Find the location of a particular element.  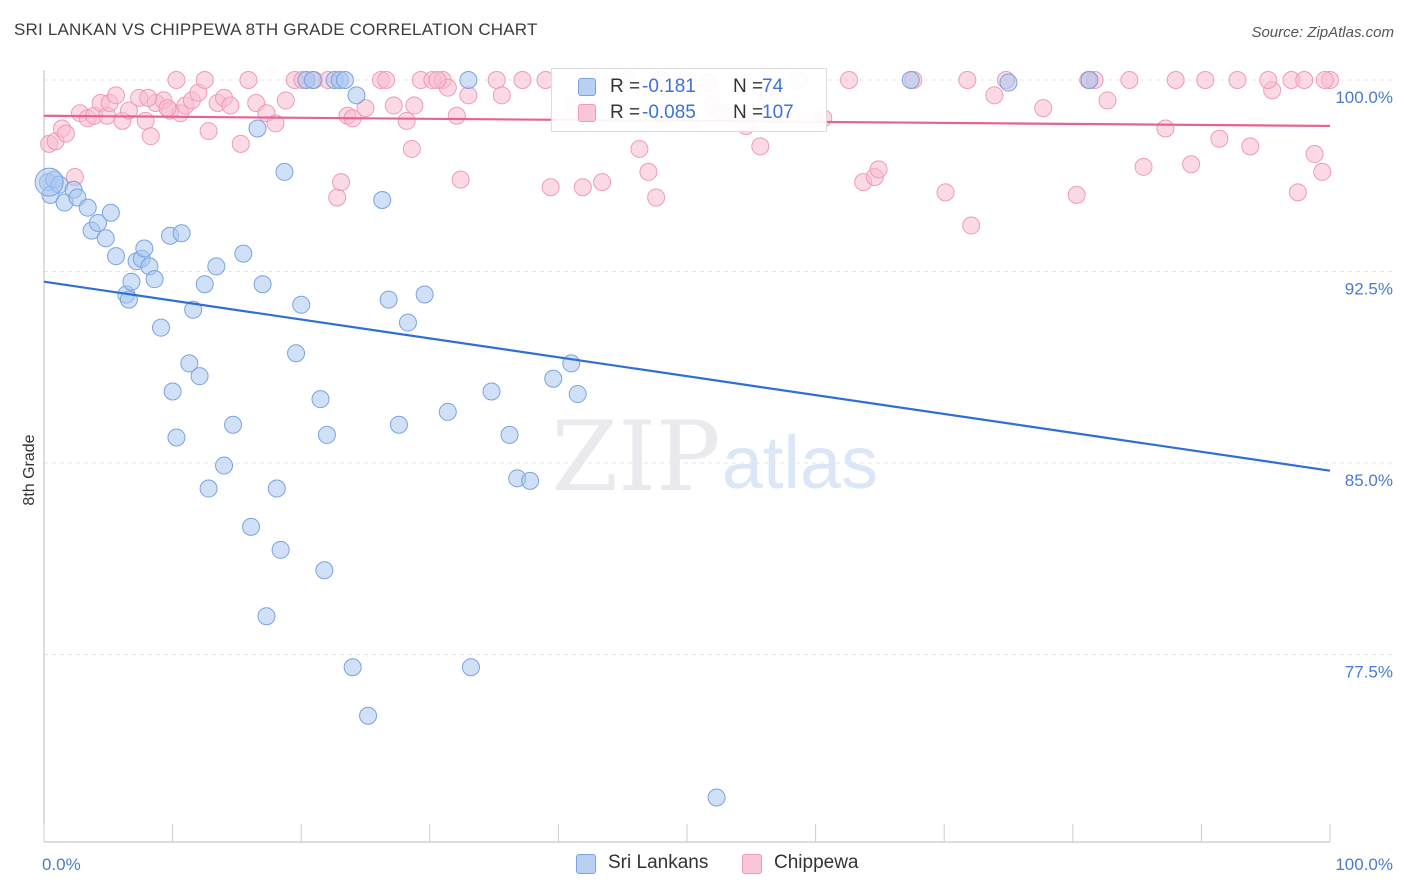

source-attribution: Source: ZipAtlas.com is located at coordinates (1322, 32).